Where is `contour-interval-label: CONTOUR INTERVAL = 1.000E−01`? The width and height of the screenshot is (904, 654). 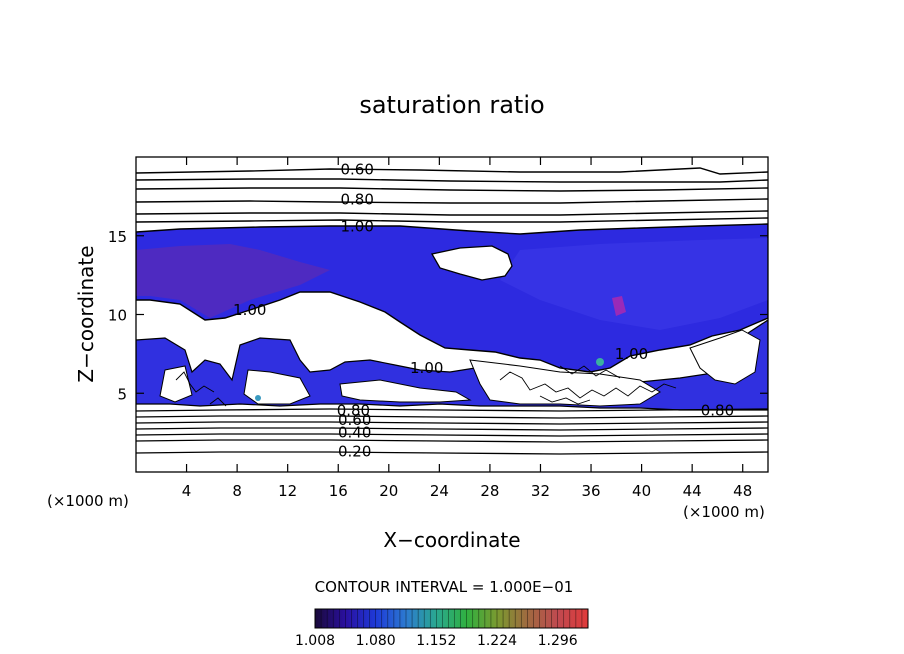
contour-interval-label: CONTOUR INTERVAL = 1.000E−01 is located at coordinates (444, 587).